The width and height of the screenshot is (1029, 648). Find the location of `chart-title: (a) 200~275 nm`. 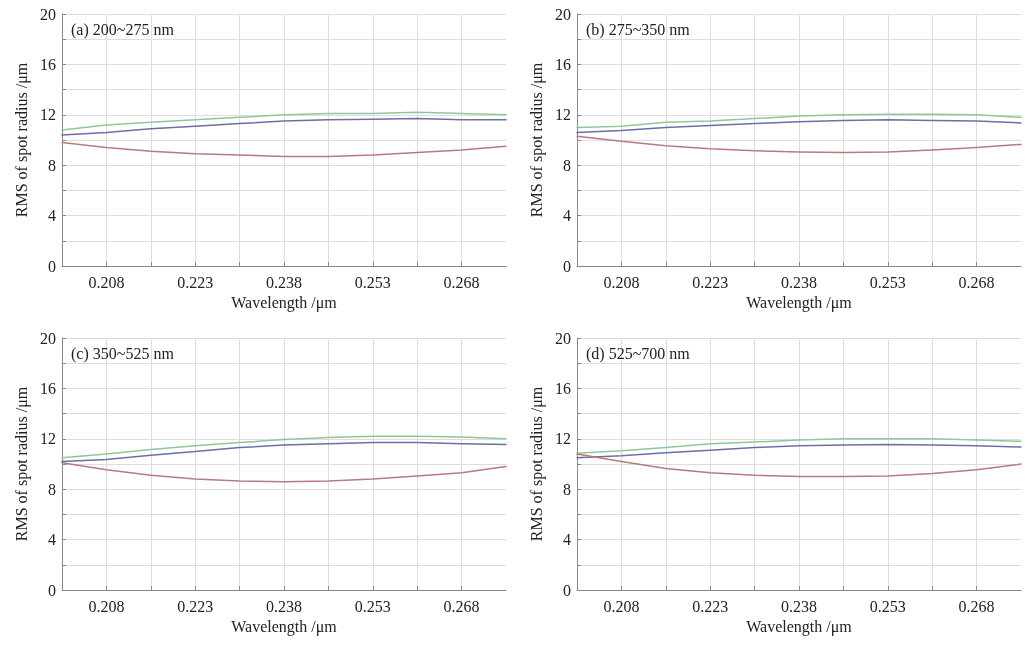

chart-title: (a) 200~275 nm is located at coordinates (123, 29).